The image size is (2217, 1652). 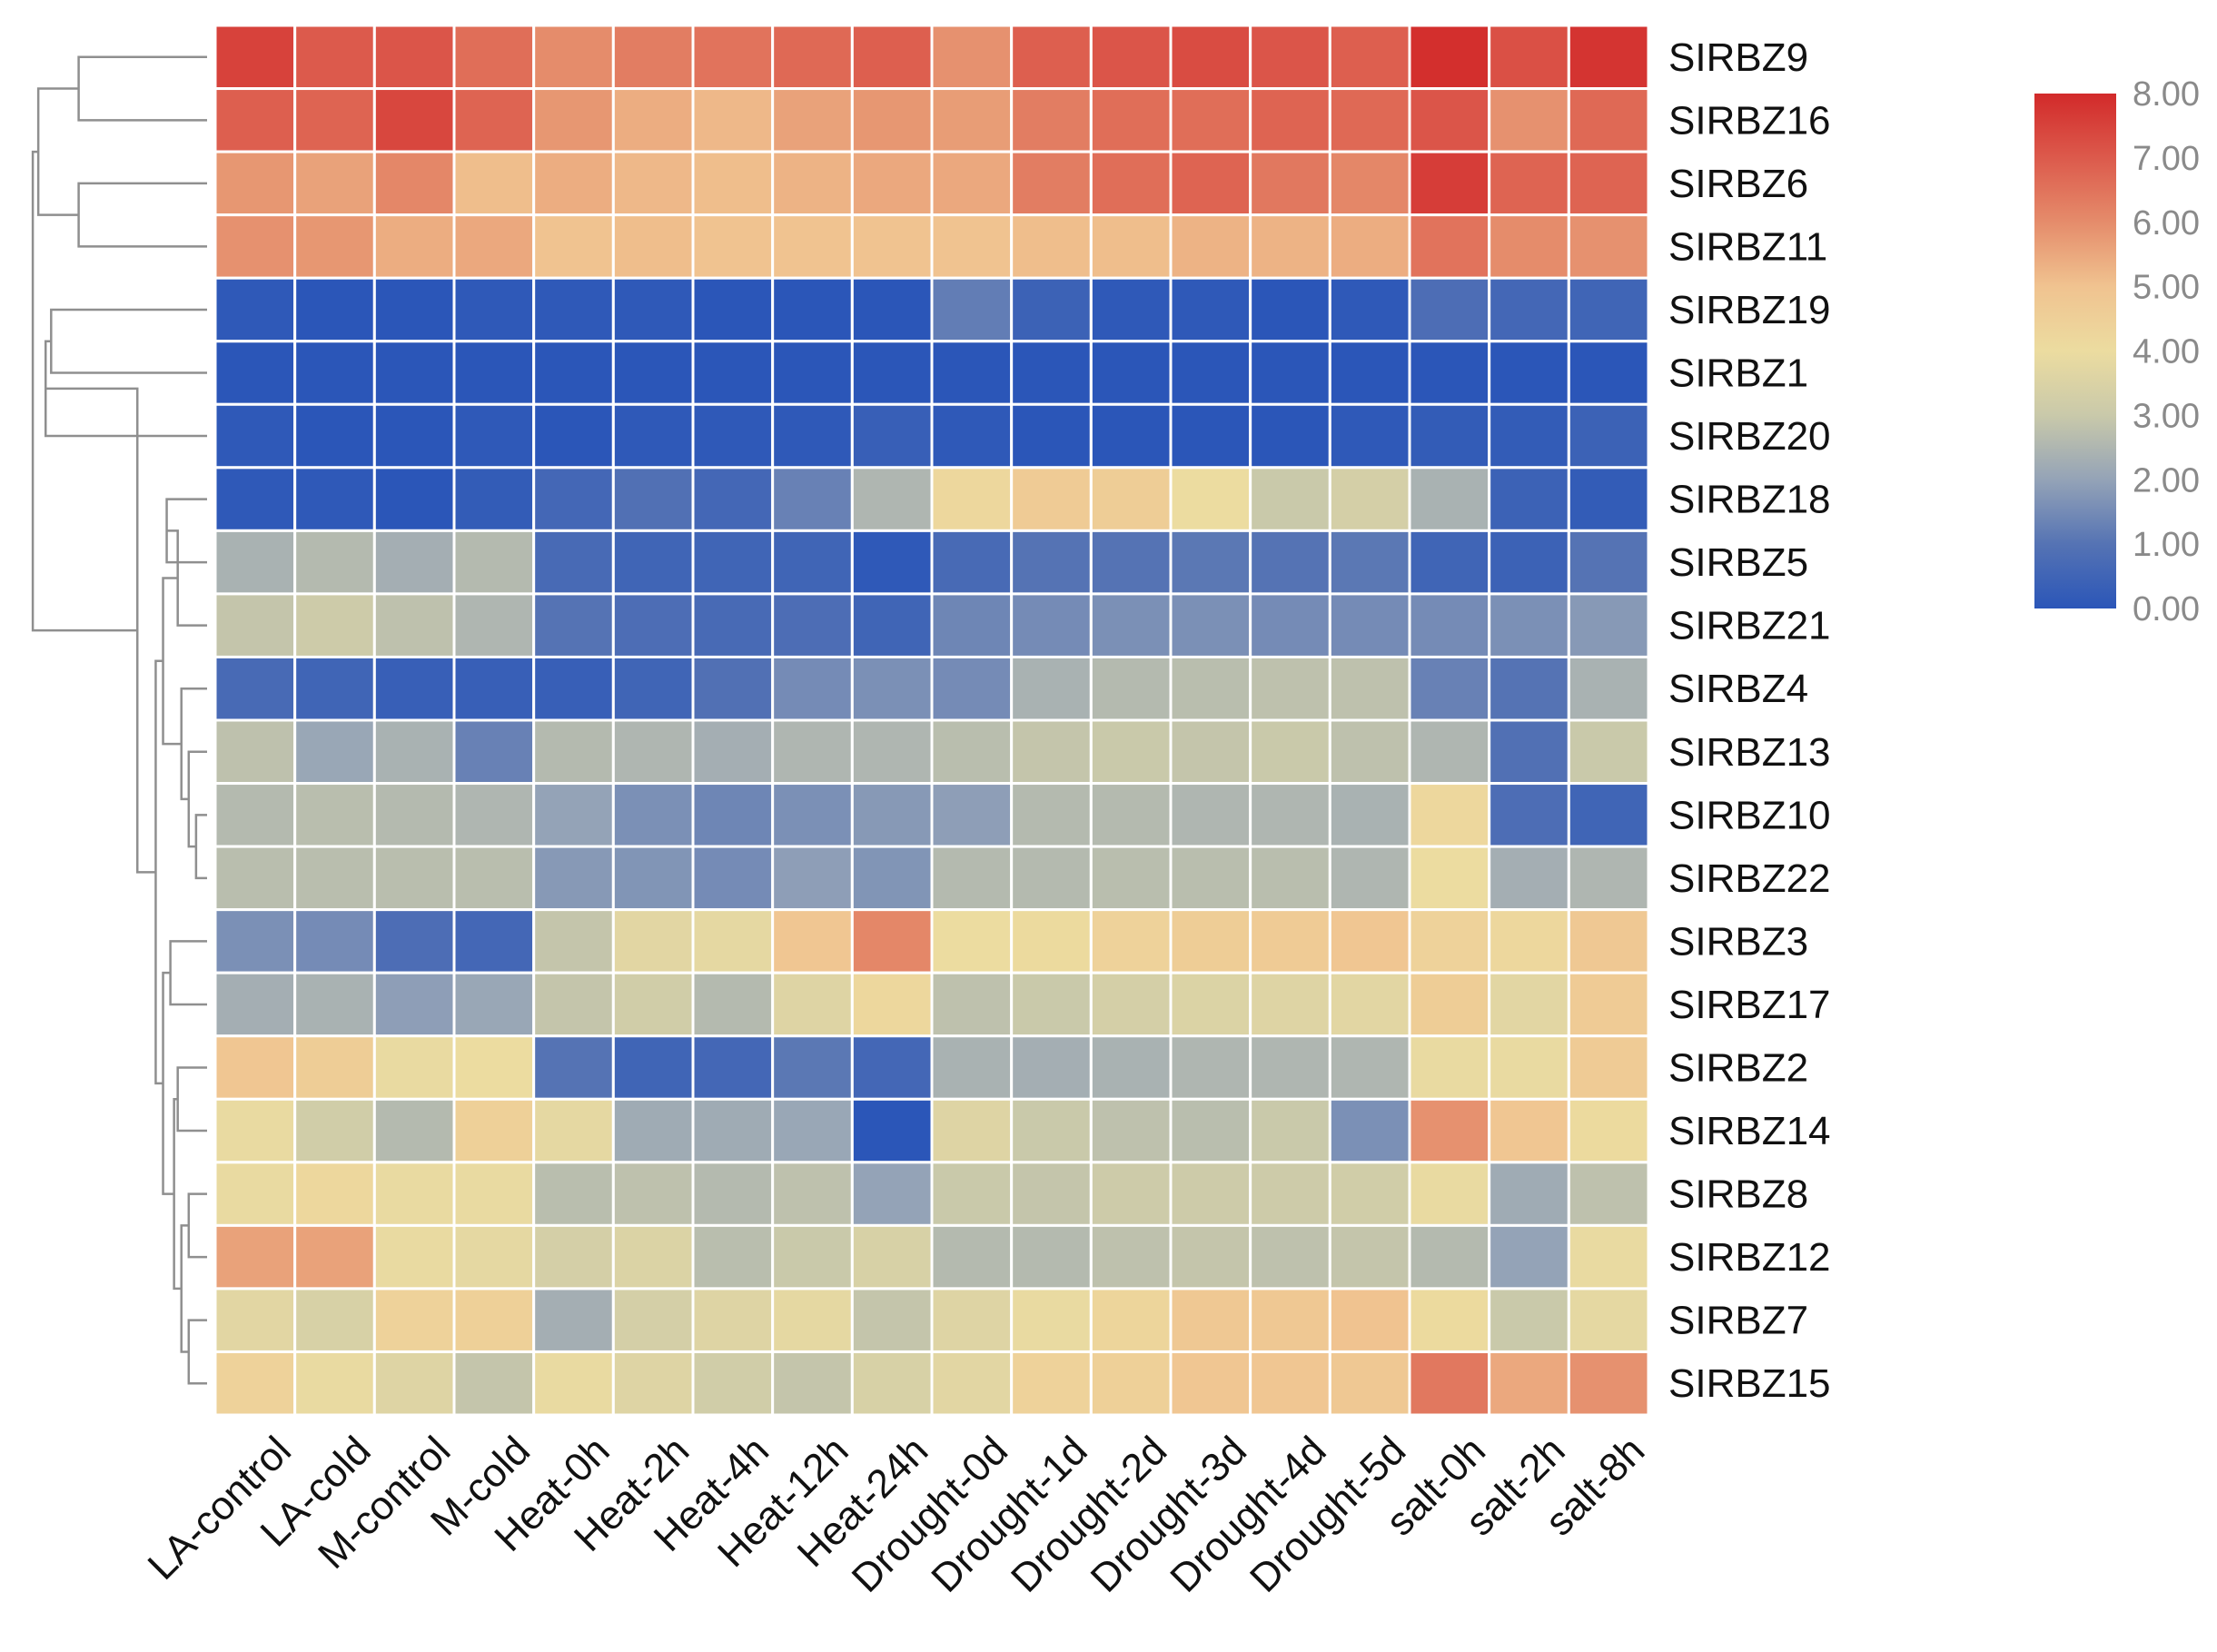 What do you see at coordinates (1738, 373) in the screenshot?
I see `row-label: SIRBZ1` at bounding box center [1738, 373].